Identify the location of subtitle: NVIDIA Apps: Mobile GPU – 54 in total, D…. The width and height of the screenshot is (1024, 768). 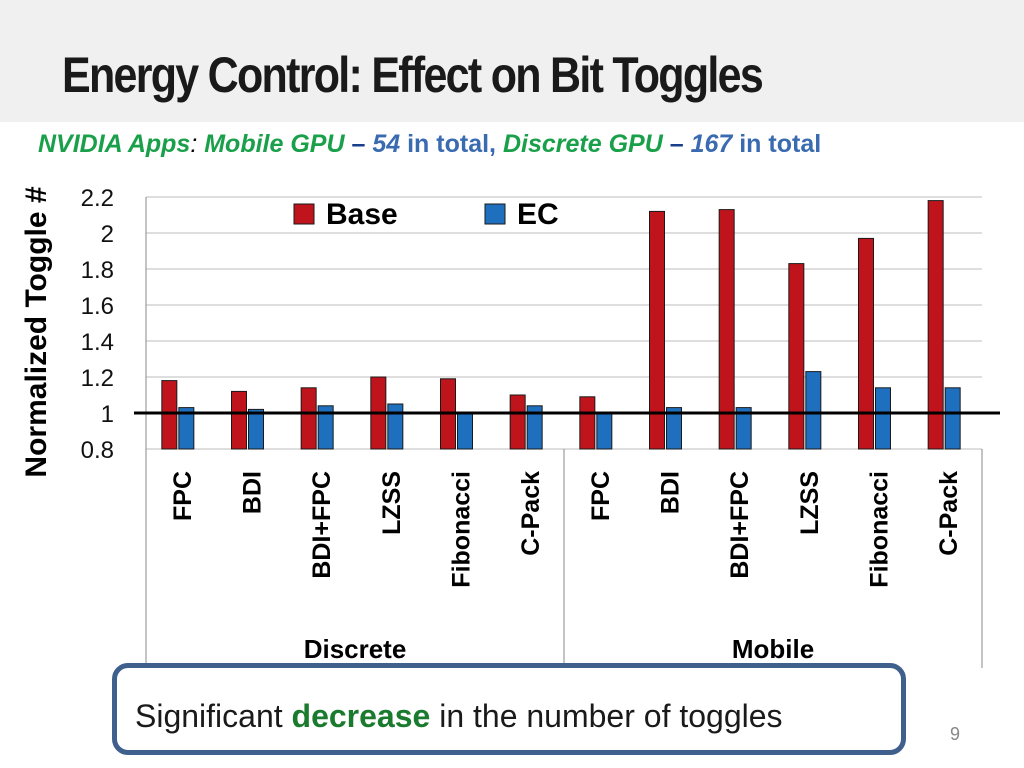
(429, 144).